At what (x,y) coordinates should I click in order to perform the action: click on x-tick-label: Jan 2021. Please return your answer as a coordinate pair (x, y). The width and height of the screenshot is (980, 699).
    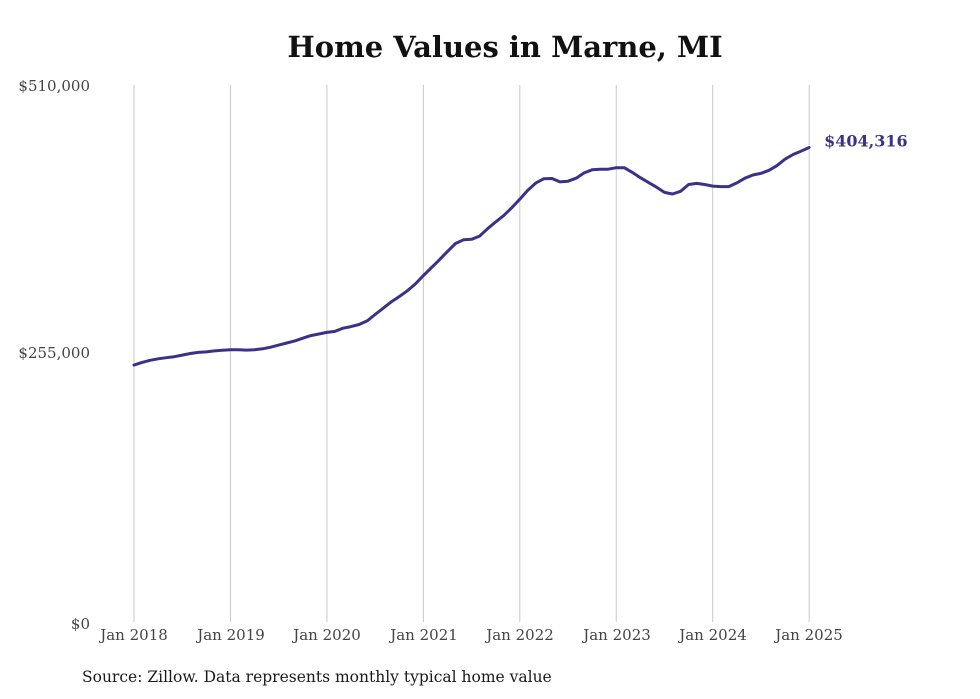
    Looking at the image, I should click on (423, 635).